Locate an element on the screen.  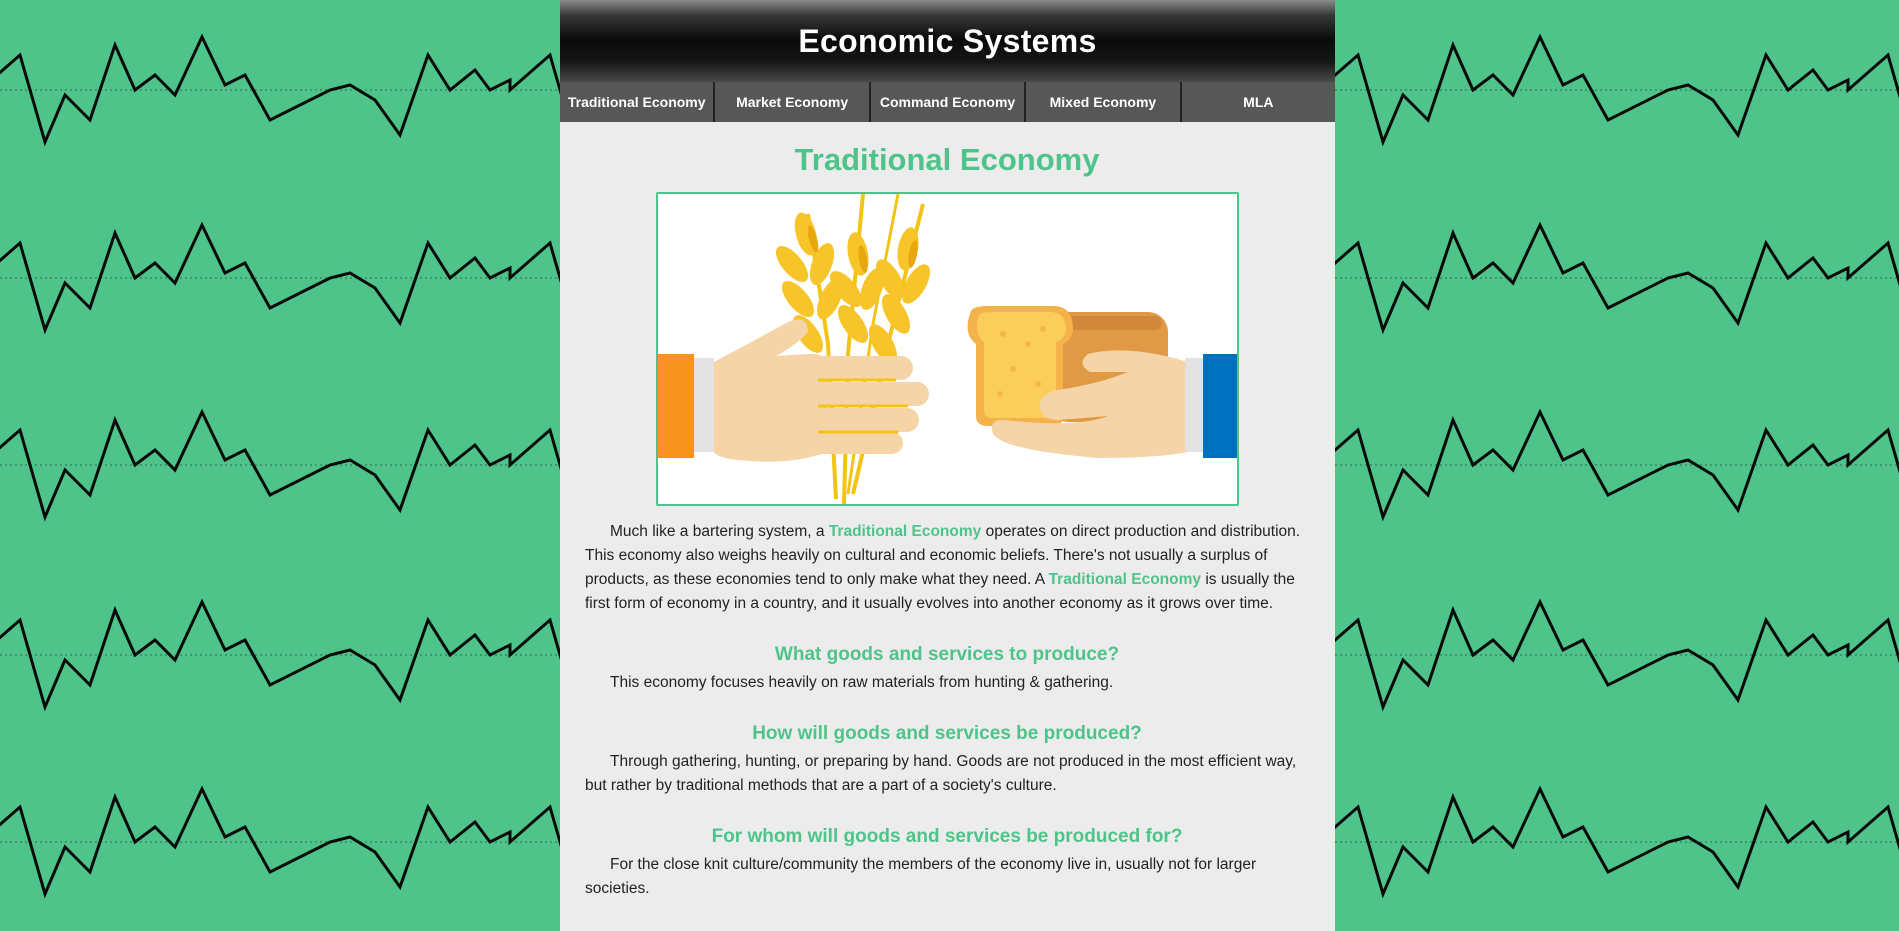
nav-market-economy: Market Economy is located at coordinates (793, 102).